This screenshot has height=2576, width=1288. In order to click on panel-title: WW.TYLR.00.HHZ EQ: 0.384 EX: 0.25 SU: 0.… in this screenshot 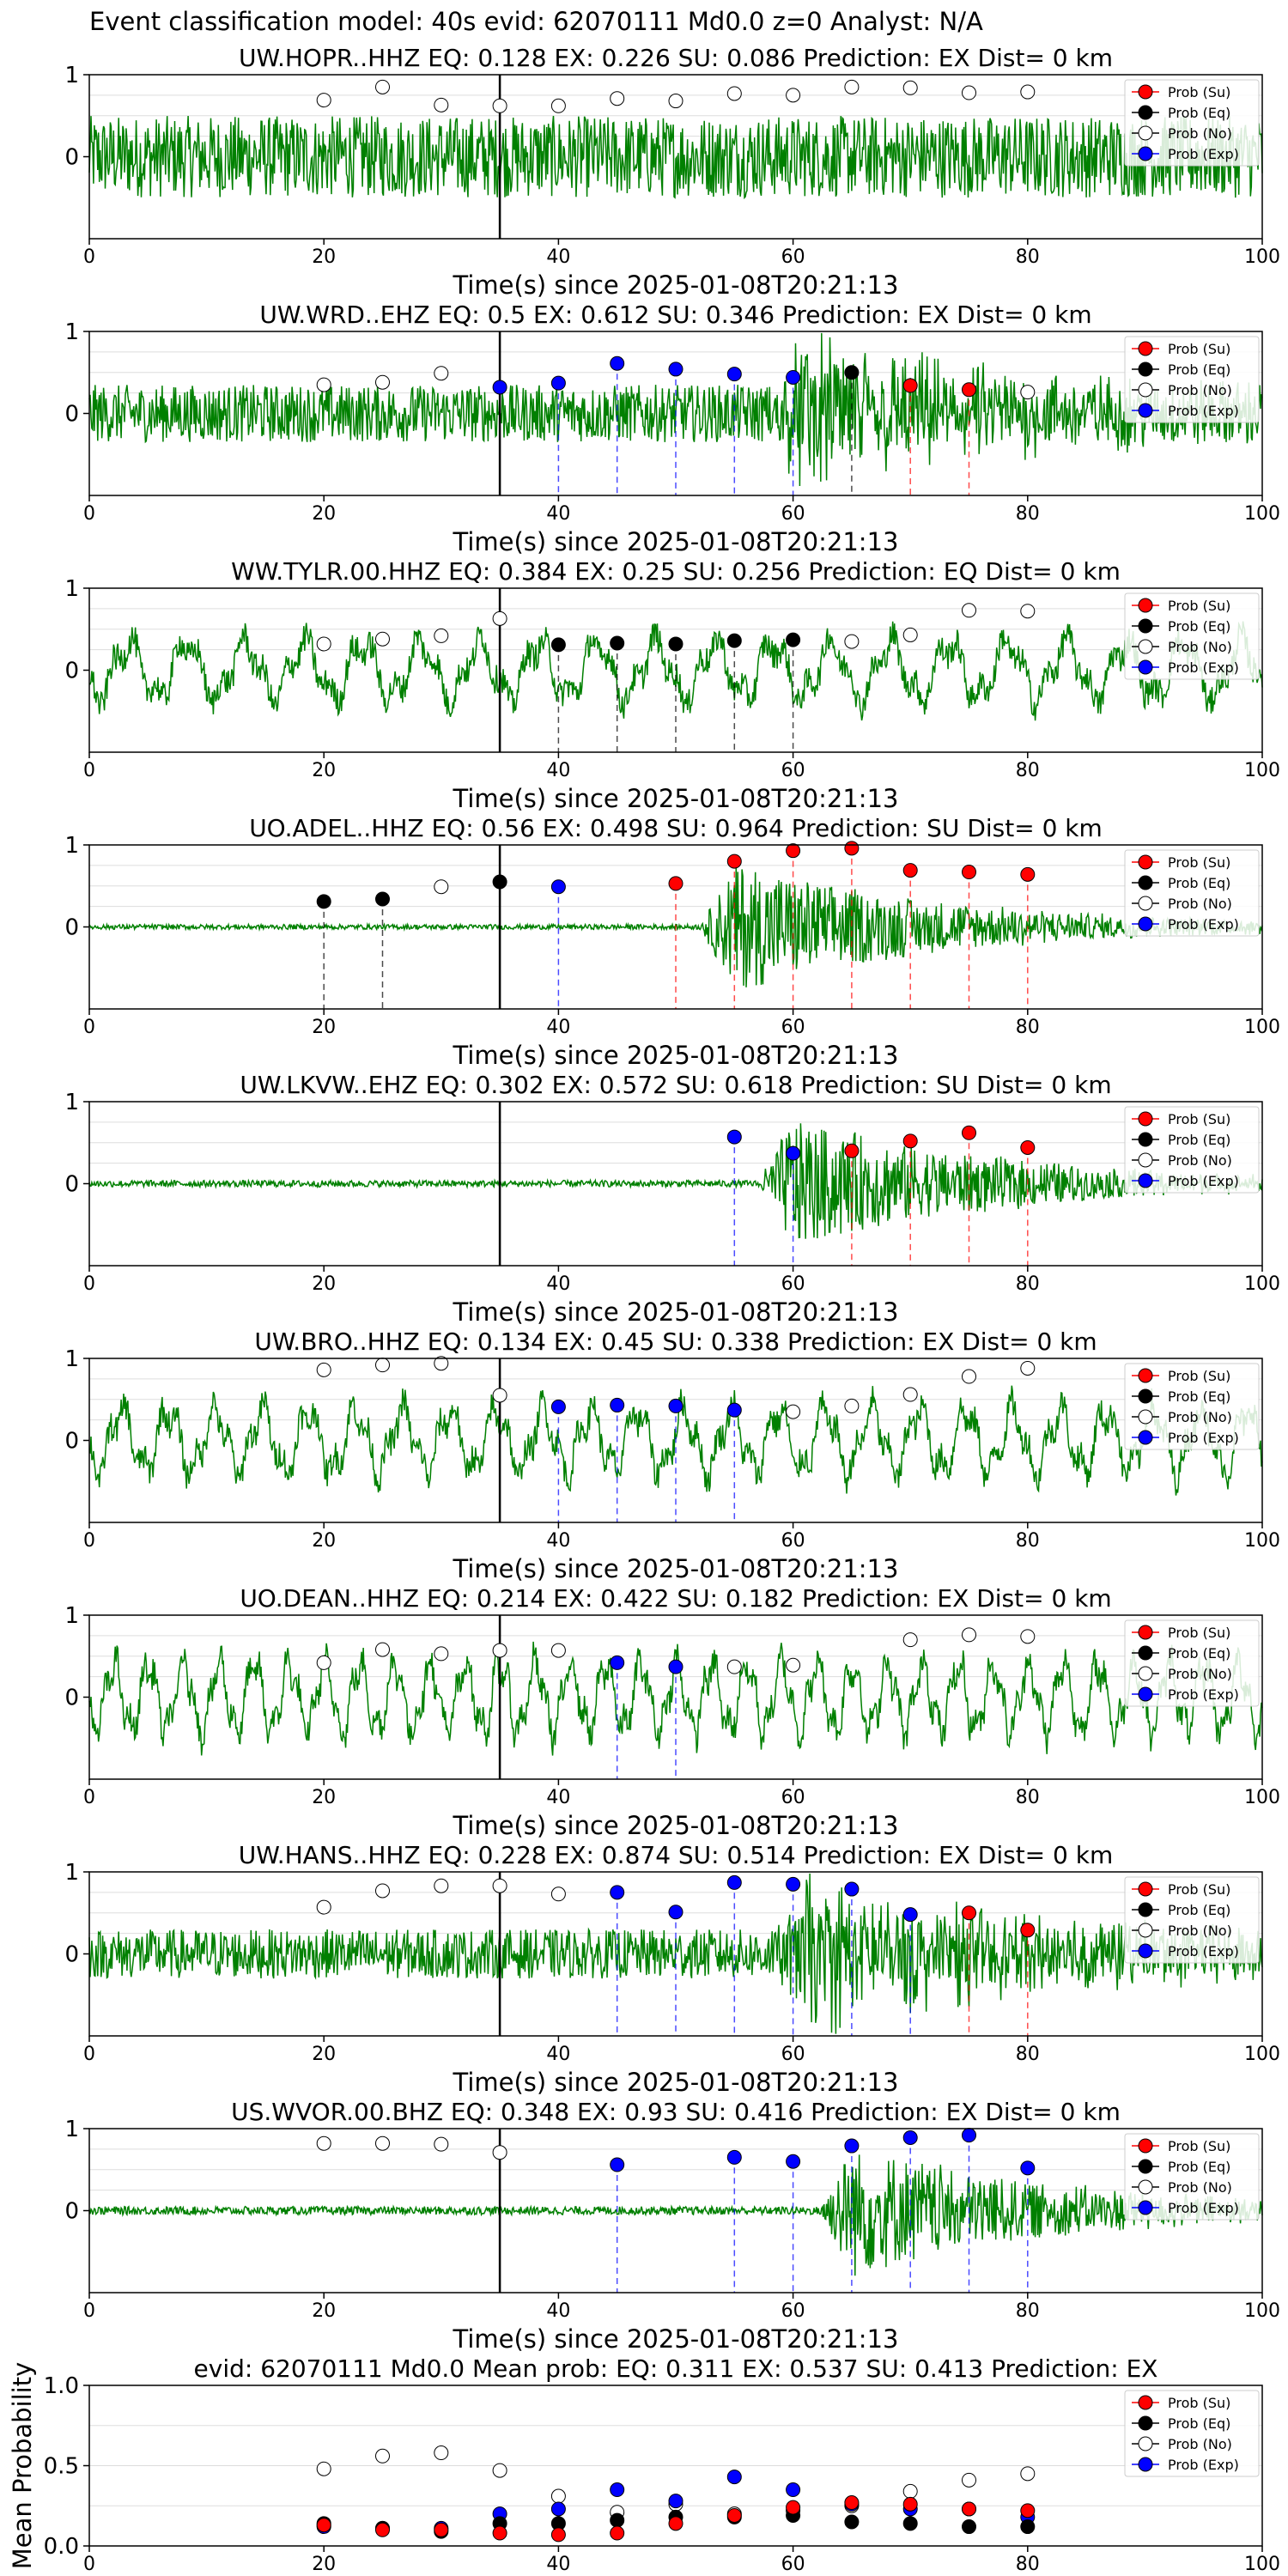, I will do `click(676, 572)`.